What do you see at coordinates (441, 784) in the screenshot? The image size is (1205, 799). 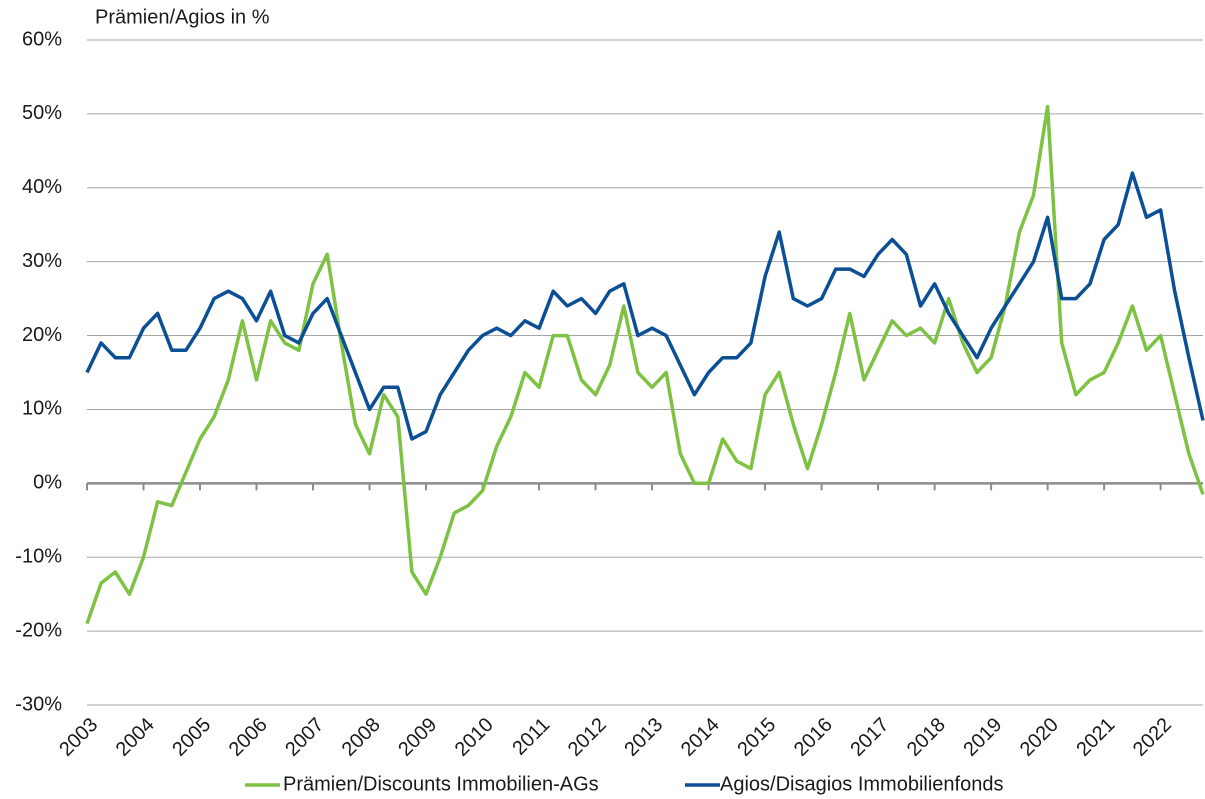 I see `legend-label: Prämien/Discounts Immobilien-AGs` at bounding box center [441, 784].